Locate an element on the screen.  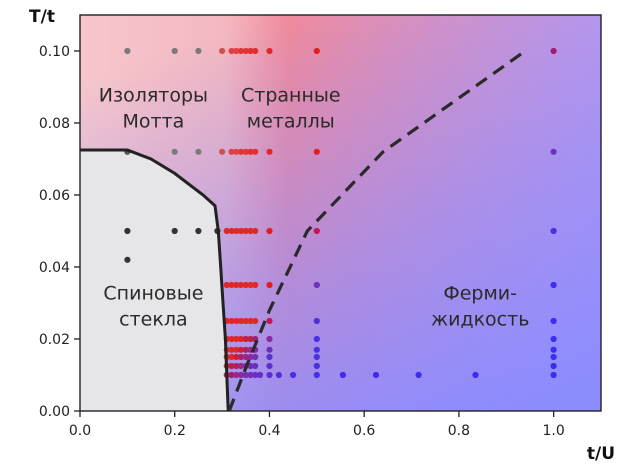
x-tick-label-4: 0.8 is located at coordinates (459, 431).